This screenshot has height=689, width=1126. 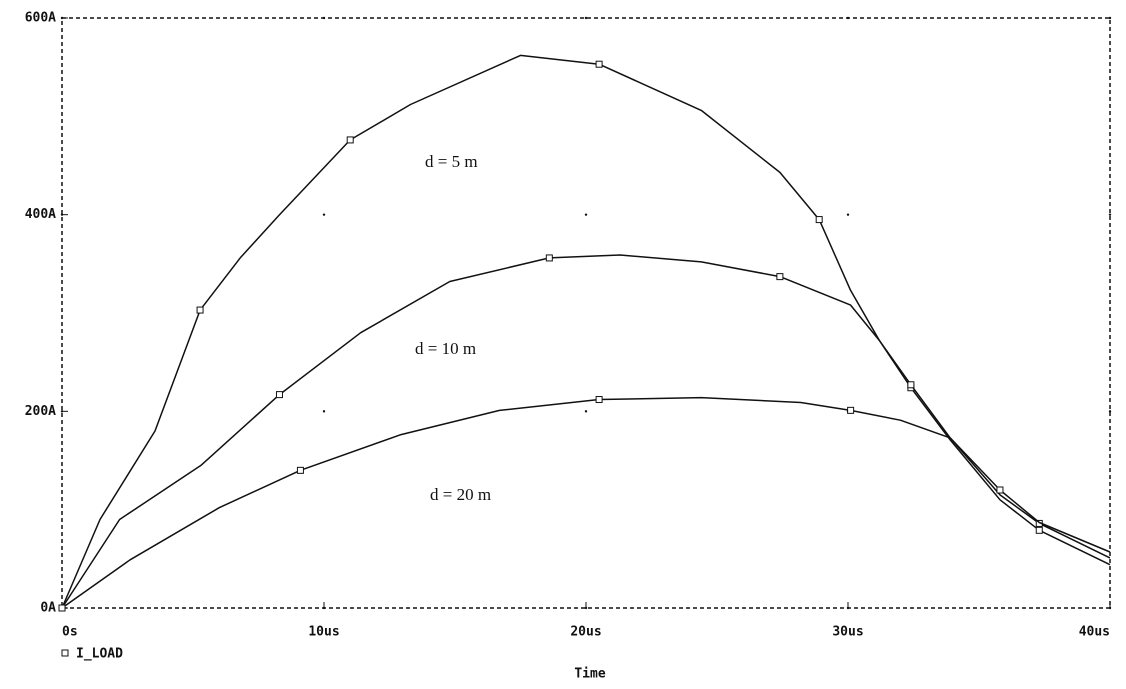 What do you see at coordinates (65, 653) in the screenshot?
I see `legend-marker` at bounding box center [65, 653].